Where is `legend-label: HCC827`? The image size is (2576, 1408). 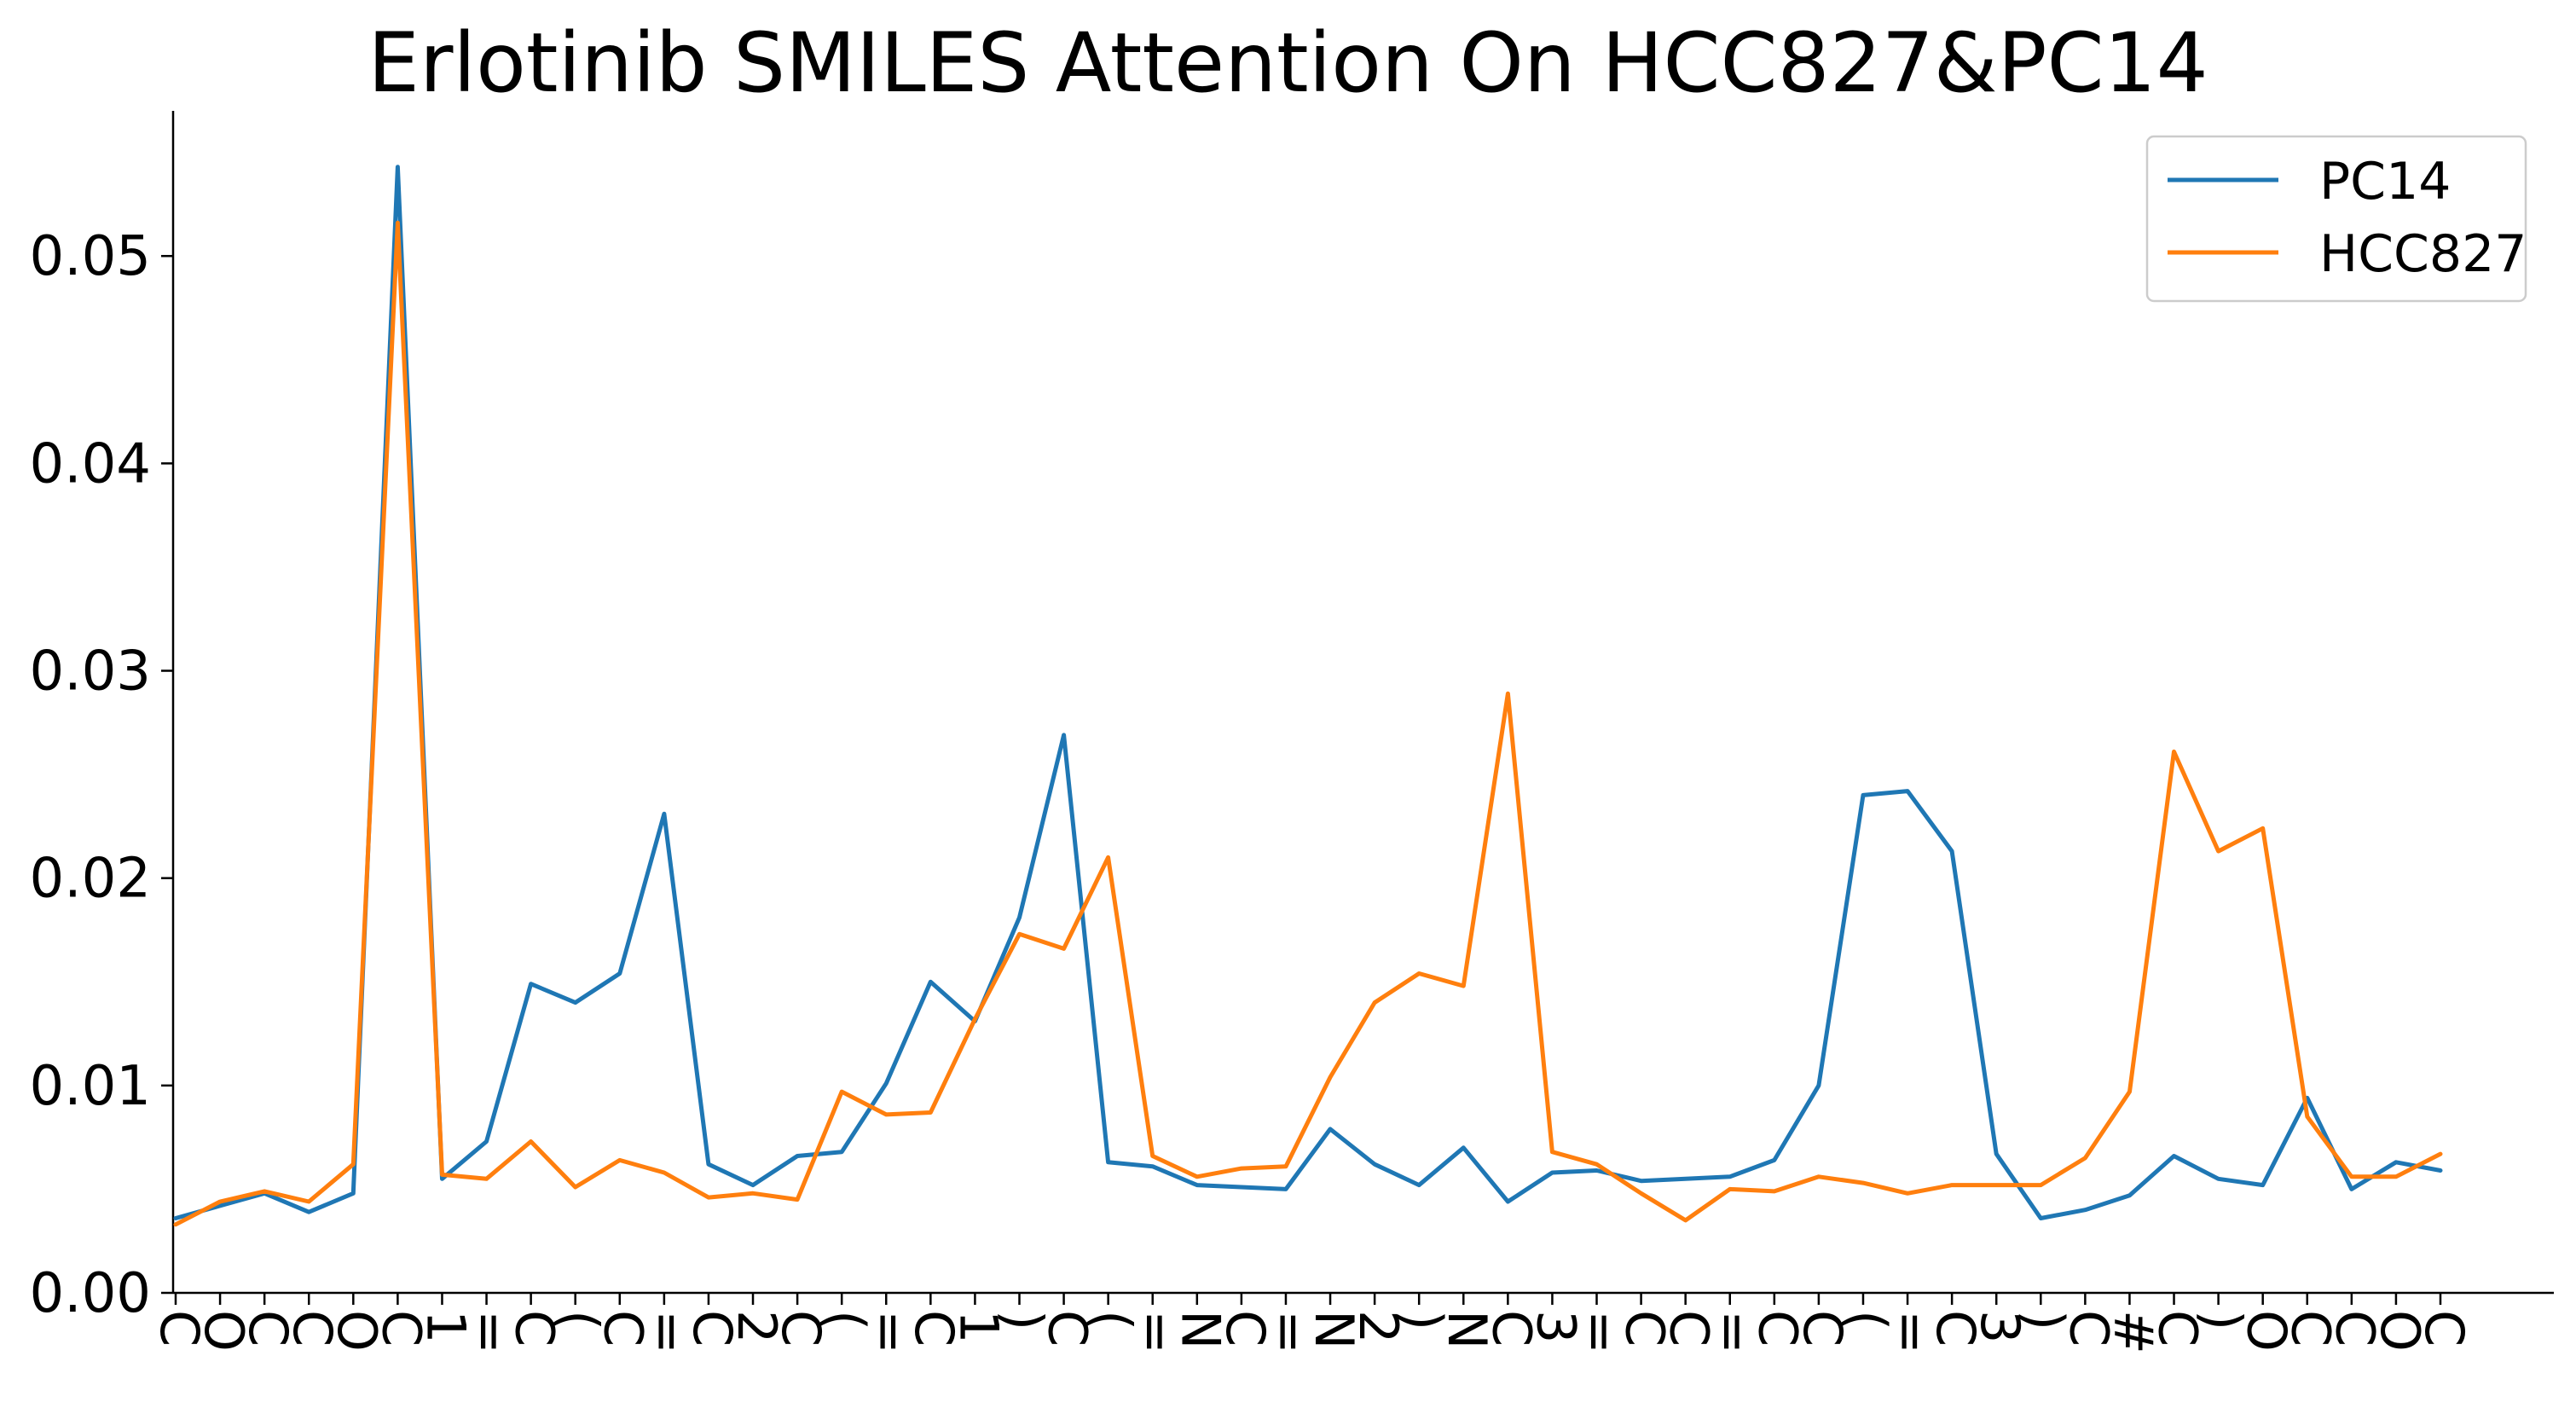 legend-label: HCC827 is located at coordinates (2423, 254).